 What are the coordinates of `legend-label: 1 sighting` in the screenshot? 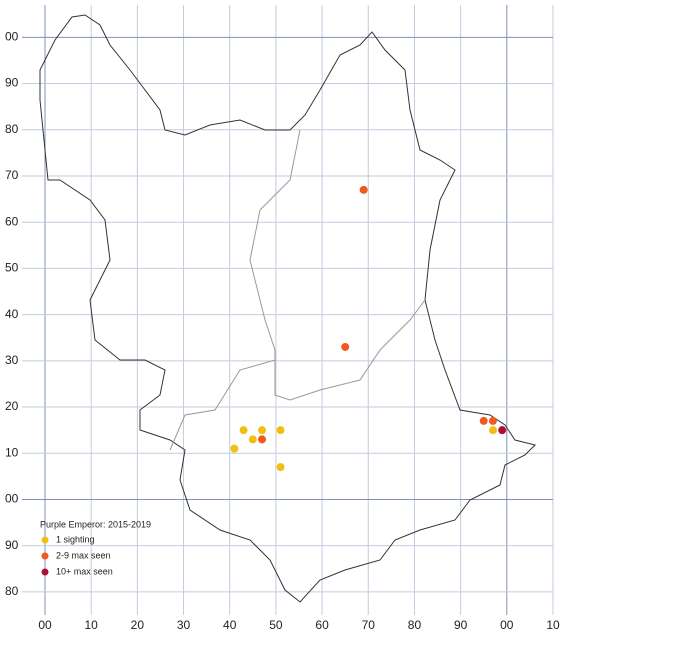 It's located at (75, 539).